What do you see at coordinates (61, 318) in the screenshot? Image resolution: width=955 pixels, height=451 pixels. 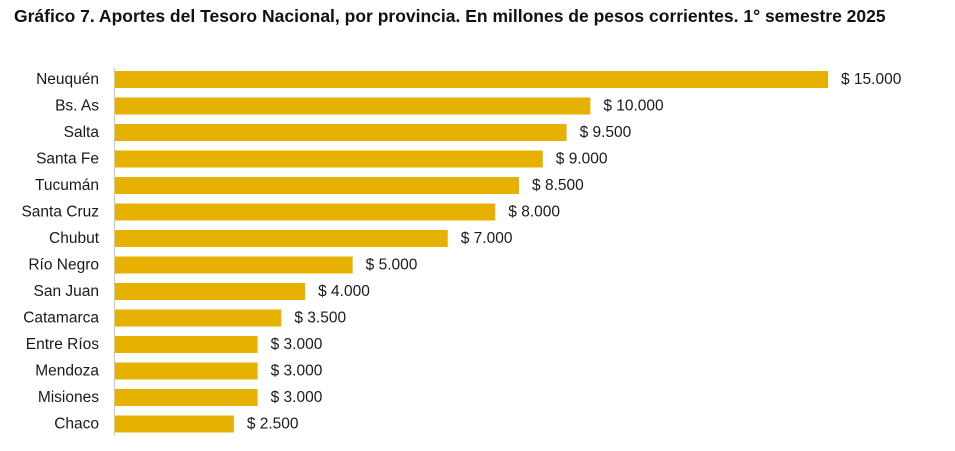 I see `category-label: Catamarca` at bounding box center [61, 318].